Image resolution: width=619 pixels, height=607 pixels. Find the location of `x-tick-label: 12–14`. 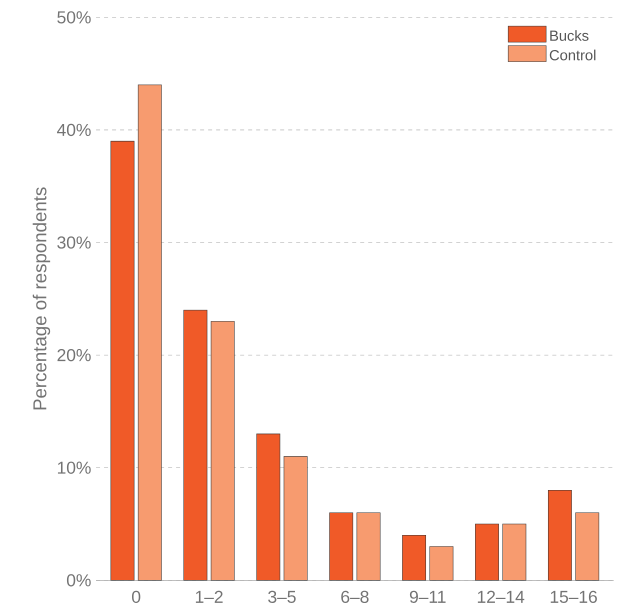

x-tick-label: 12–14 is located at coordinates (501, 596).